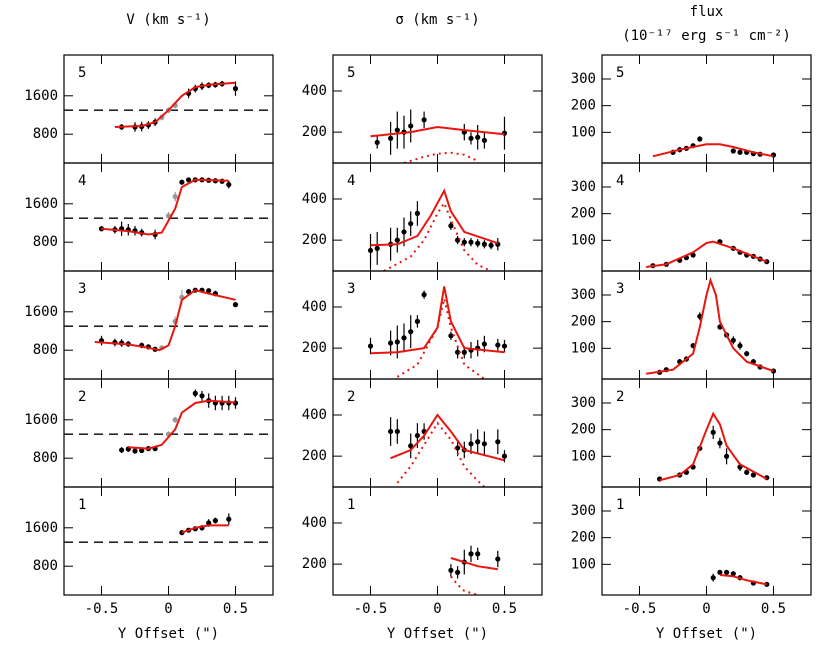 The image size is (830, 658). What do you see at coordinates (706, 36) in the screenshot?
I see `column-subtitle: (10⁻¹⁷ erg s⁻¹ cm⁻²)` at bounding box center [706, 36].